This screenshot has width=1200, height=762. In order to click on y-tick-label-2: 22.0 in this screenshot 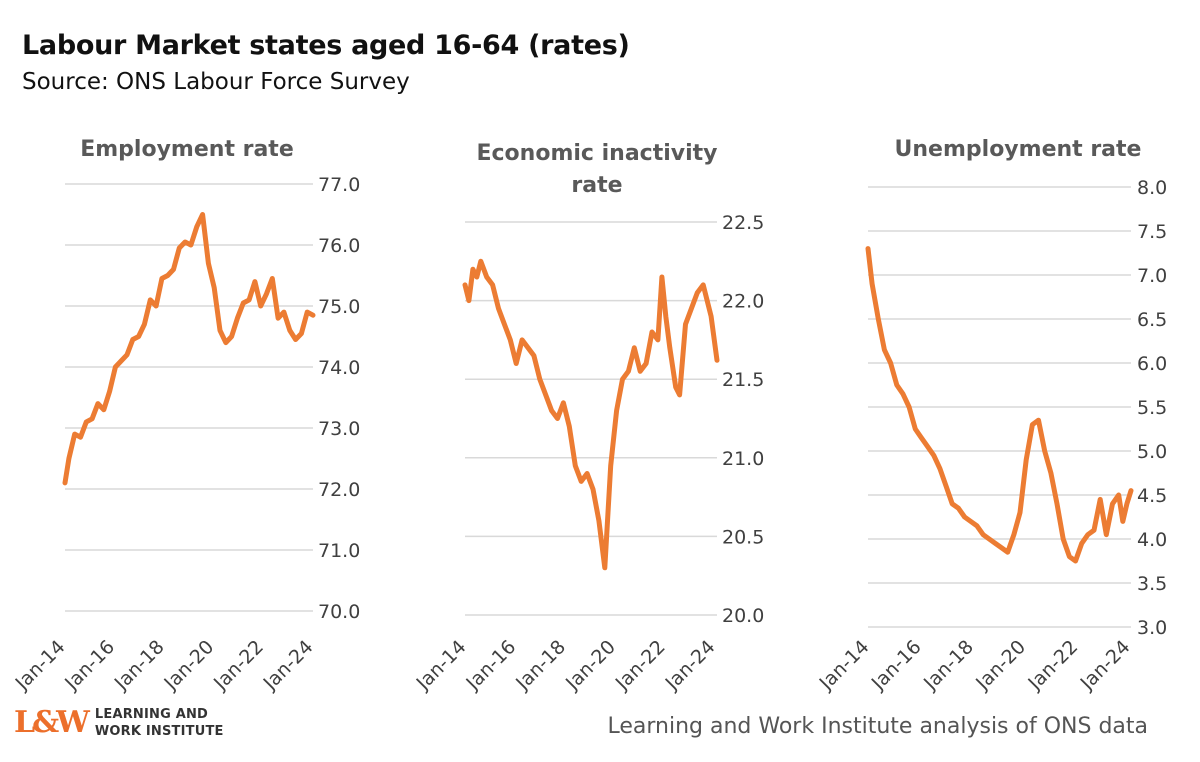, I will do `click(743, 302)`.